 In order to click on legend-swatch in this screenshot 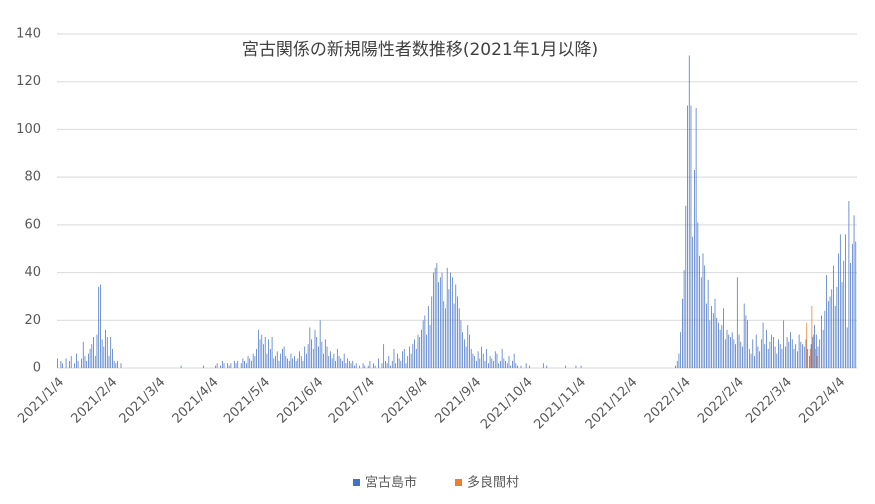, I will do `click(356, 482)`.